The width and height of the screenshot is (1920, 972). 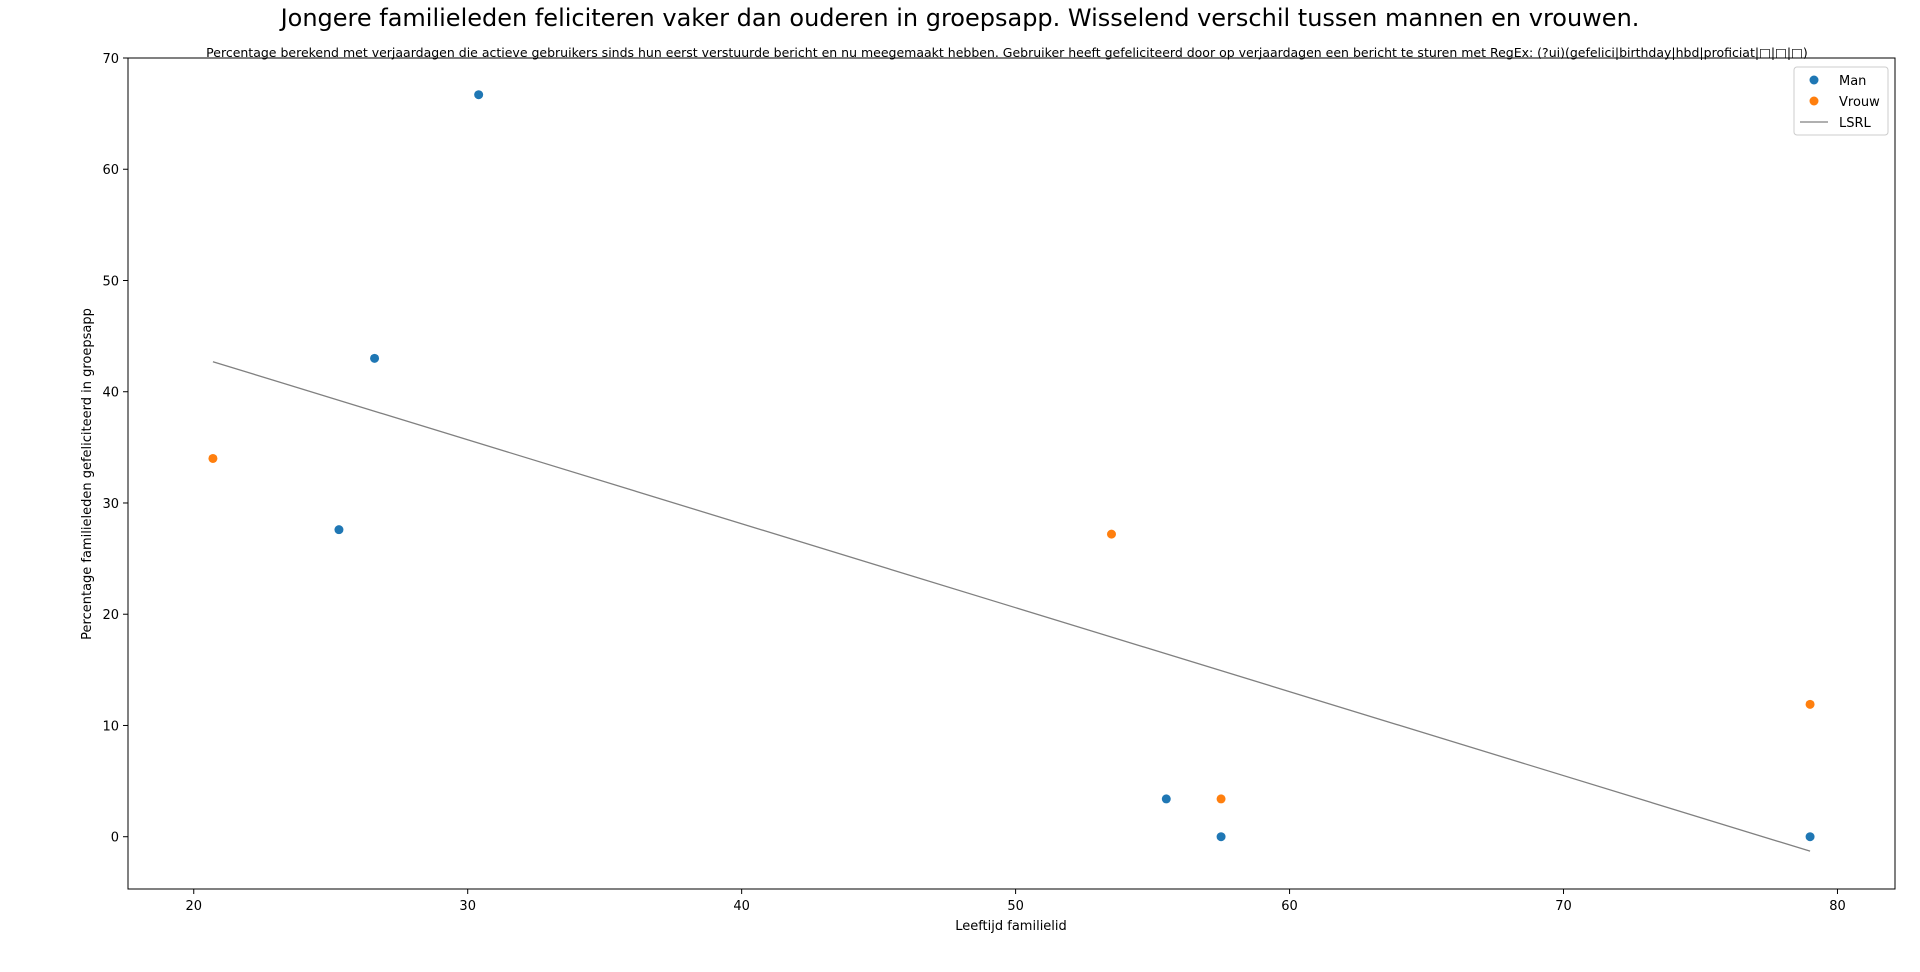 What do you see at coordinates (1859, 102) in the screenshot?
I see `legend-label: Vrouw` at bounding box center [1859, 102].